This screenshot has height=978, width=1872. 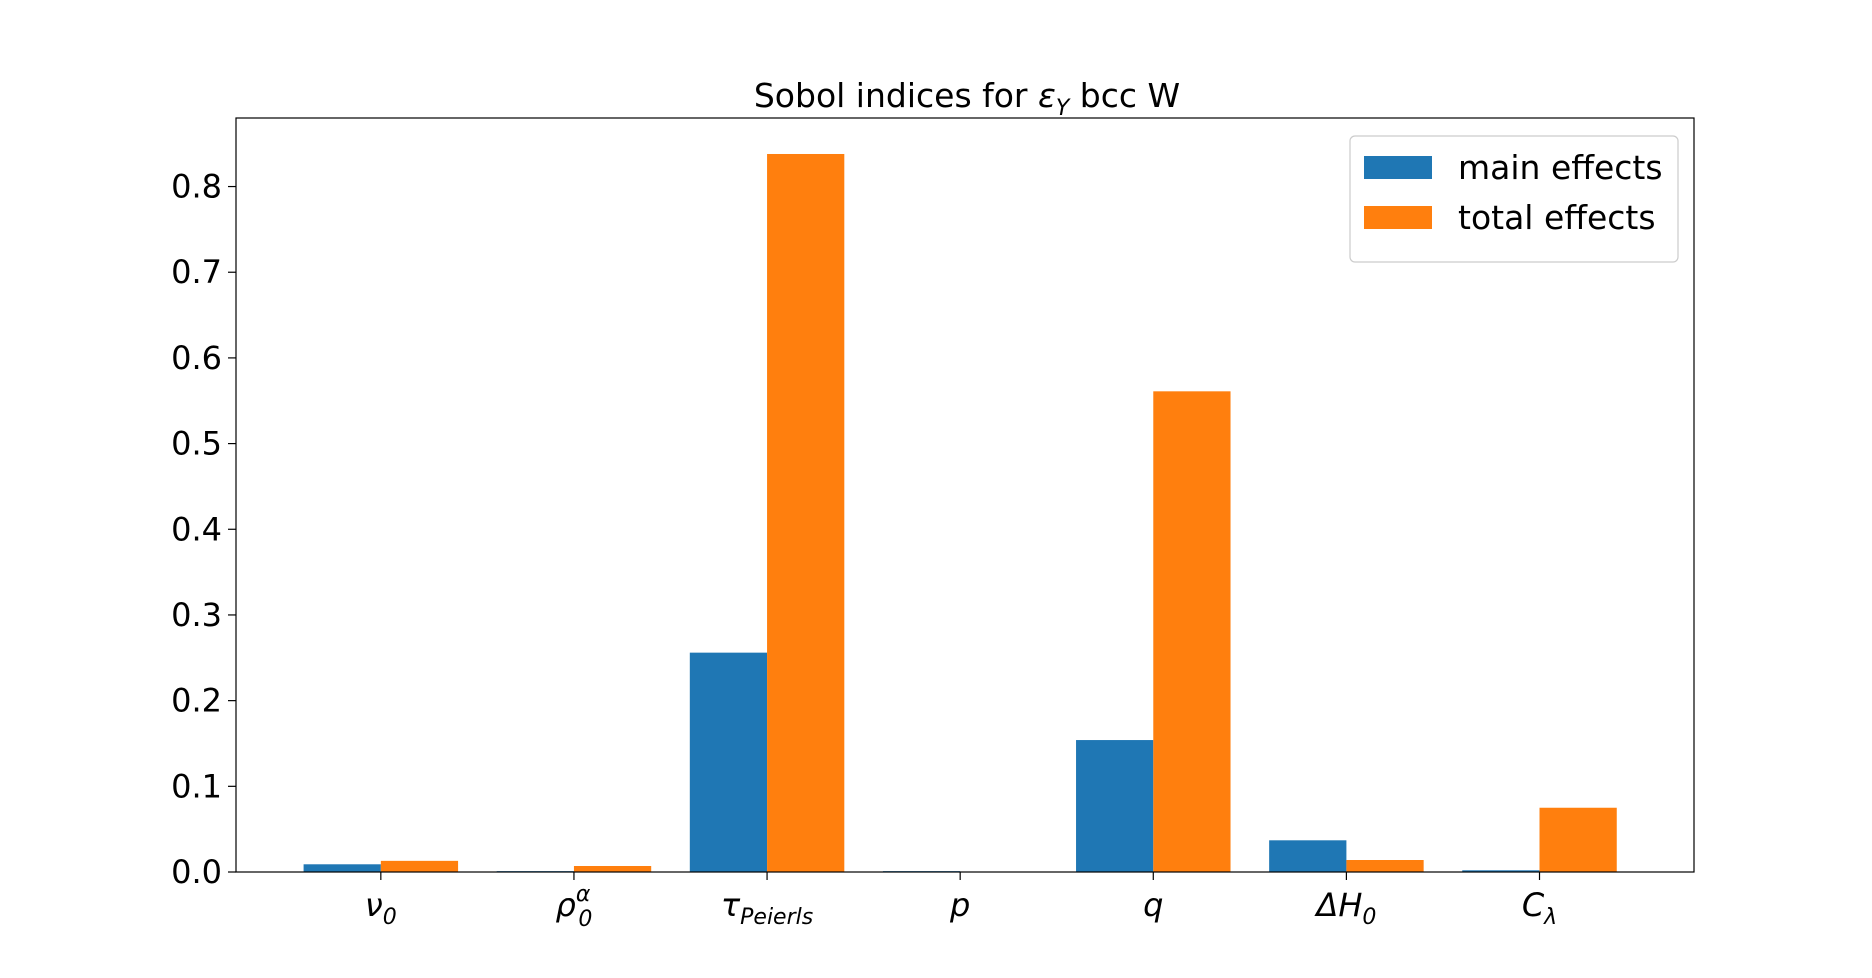 I want to click on y-tick-label-7: 0.7, so click(x=196, y=272).